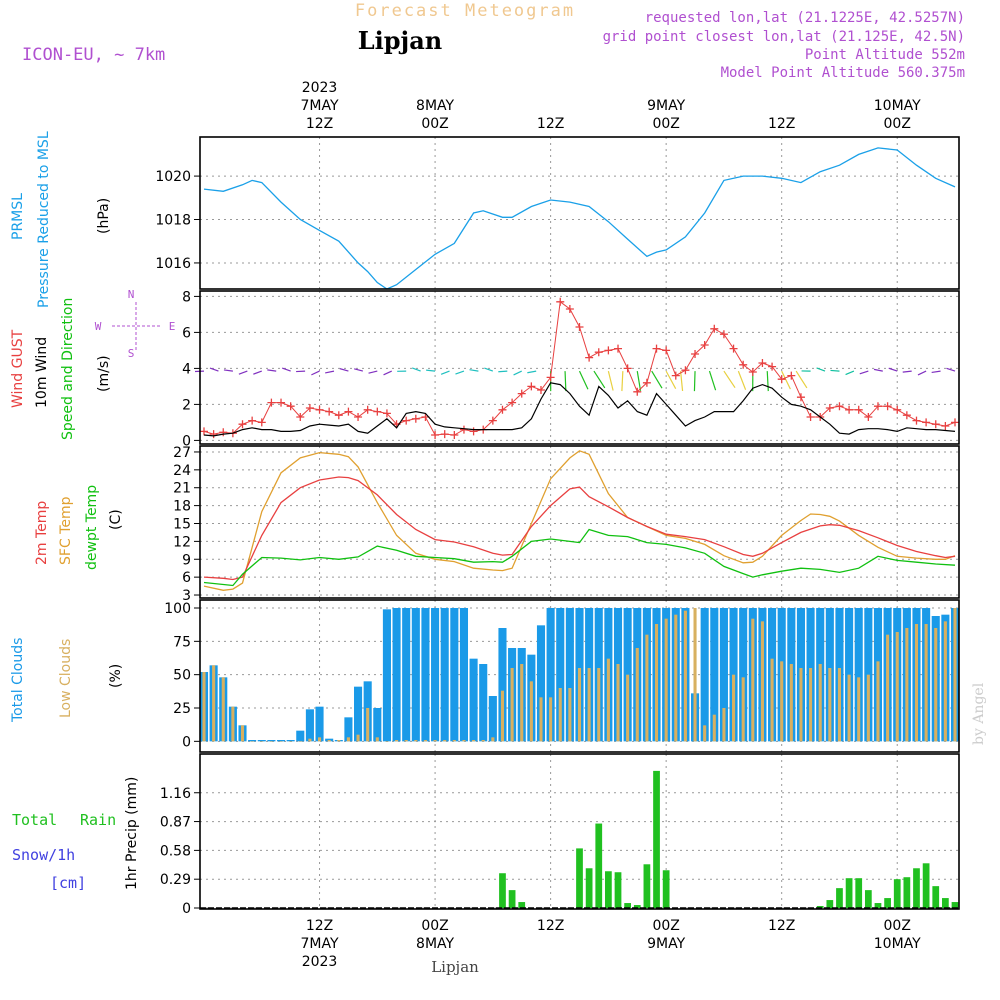 The image size is (1000, 1000). I want to click on compass-w: W, so click(98, 326).